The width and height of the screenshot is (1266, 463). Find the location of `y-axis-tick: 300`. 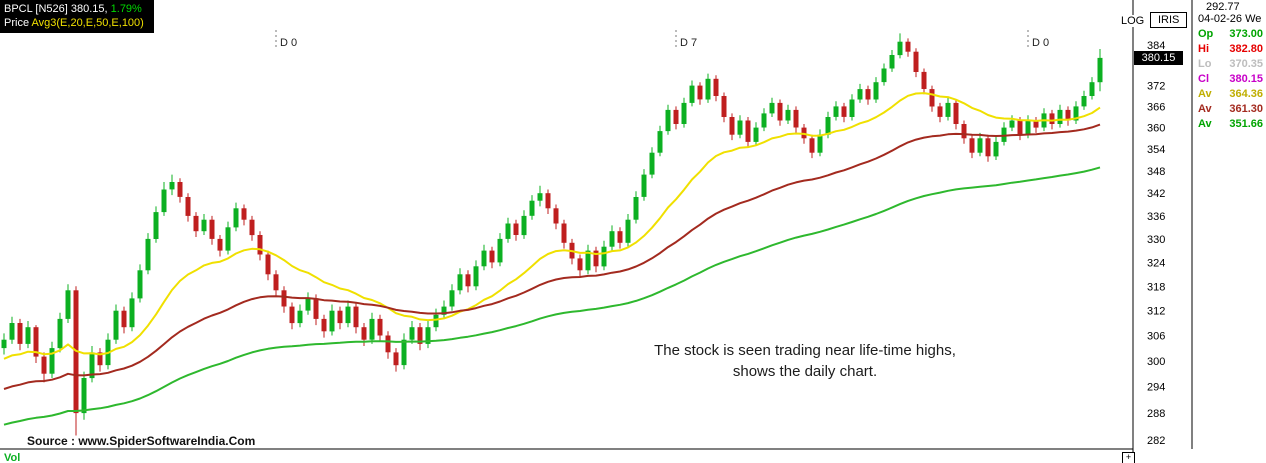

y-axis-tick: 300 is located at coordinates (1156, 362).